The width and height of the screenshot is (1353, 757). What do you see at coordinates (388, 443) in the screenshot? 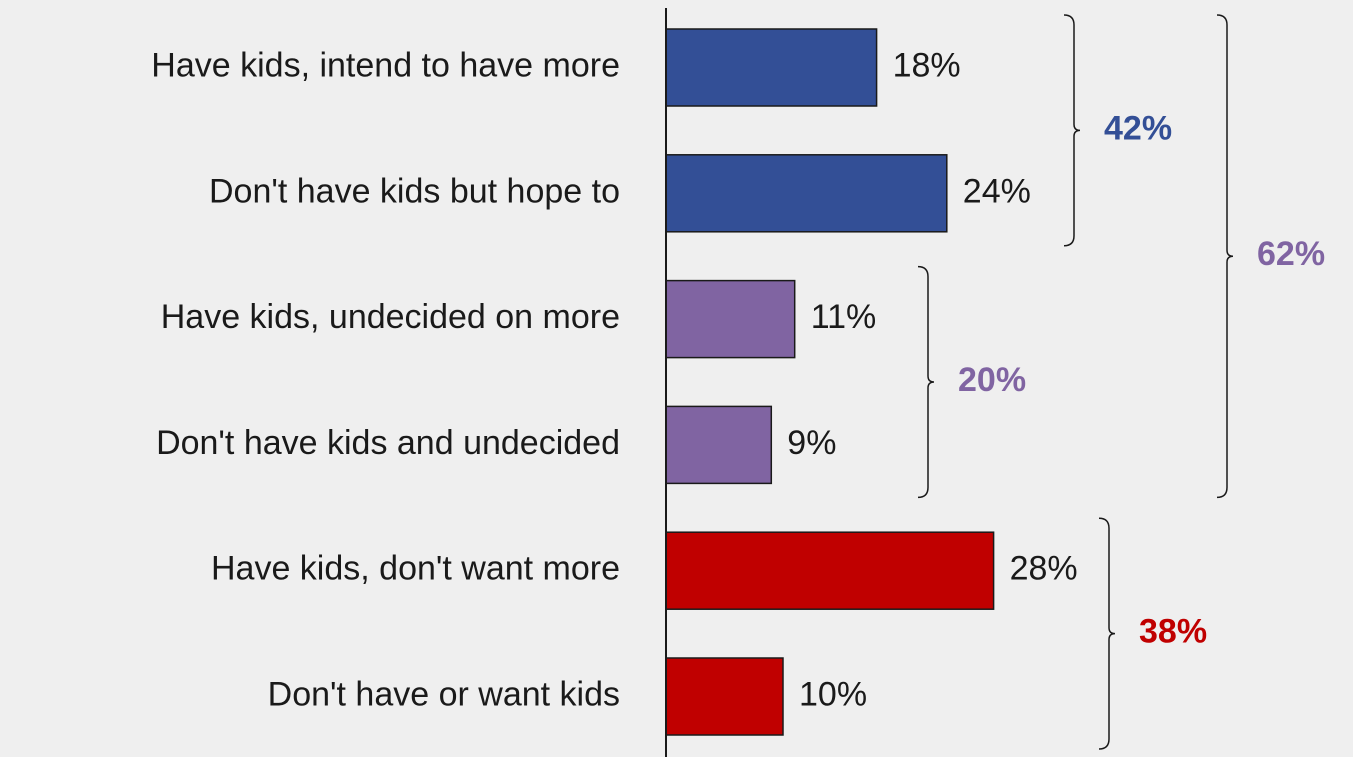
I see `category-label: Don't have kids and undecided` at bounding box center [388, 443].